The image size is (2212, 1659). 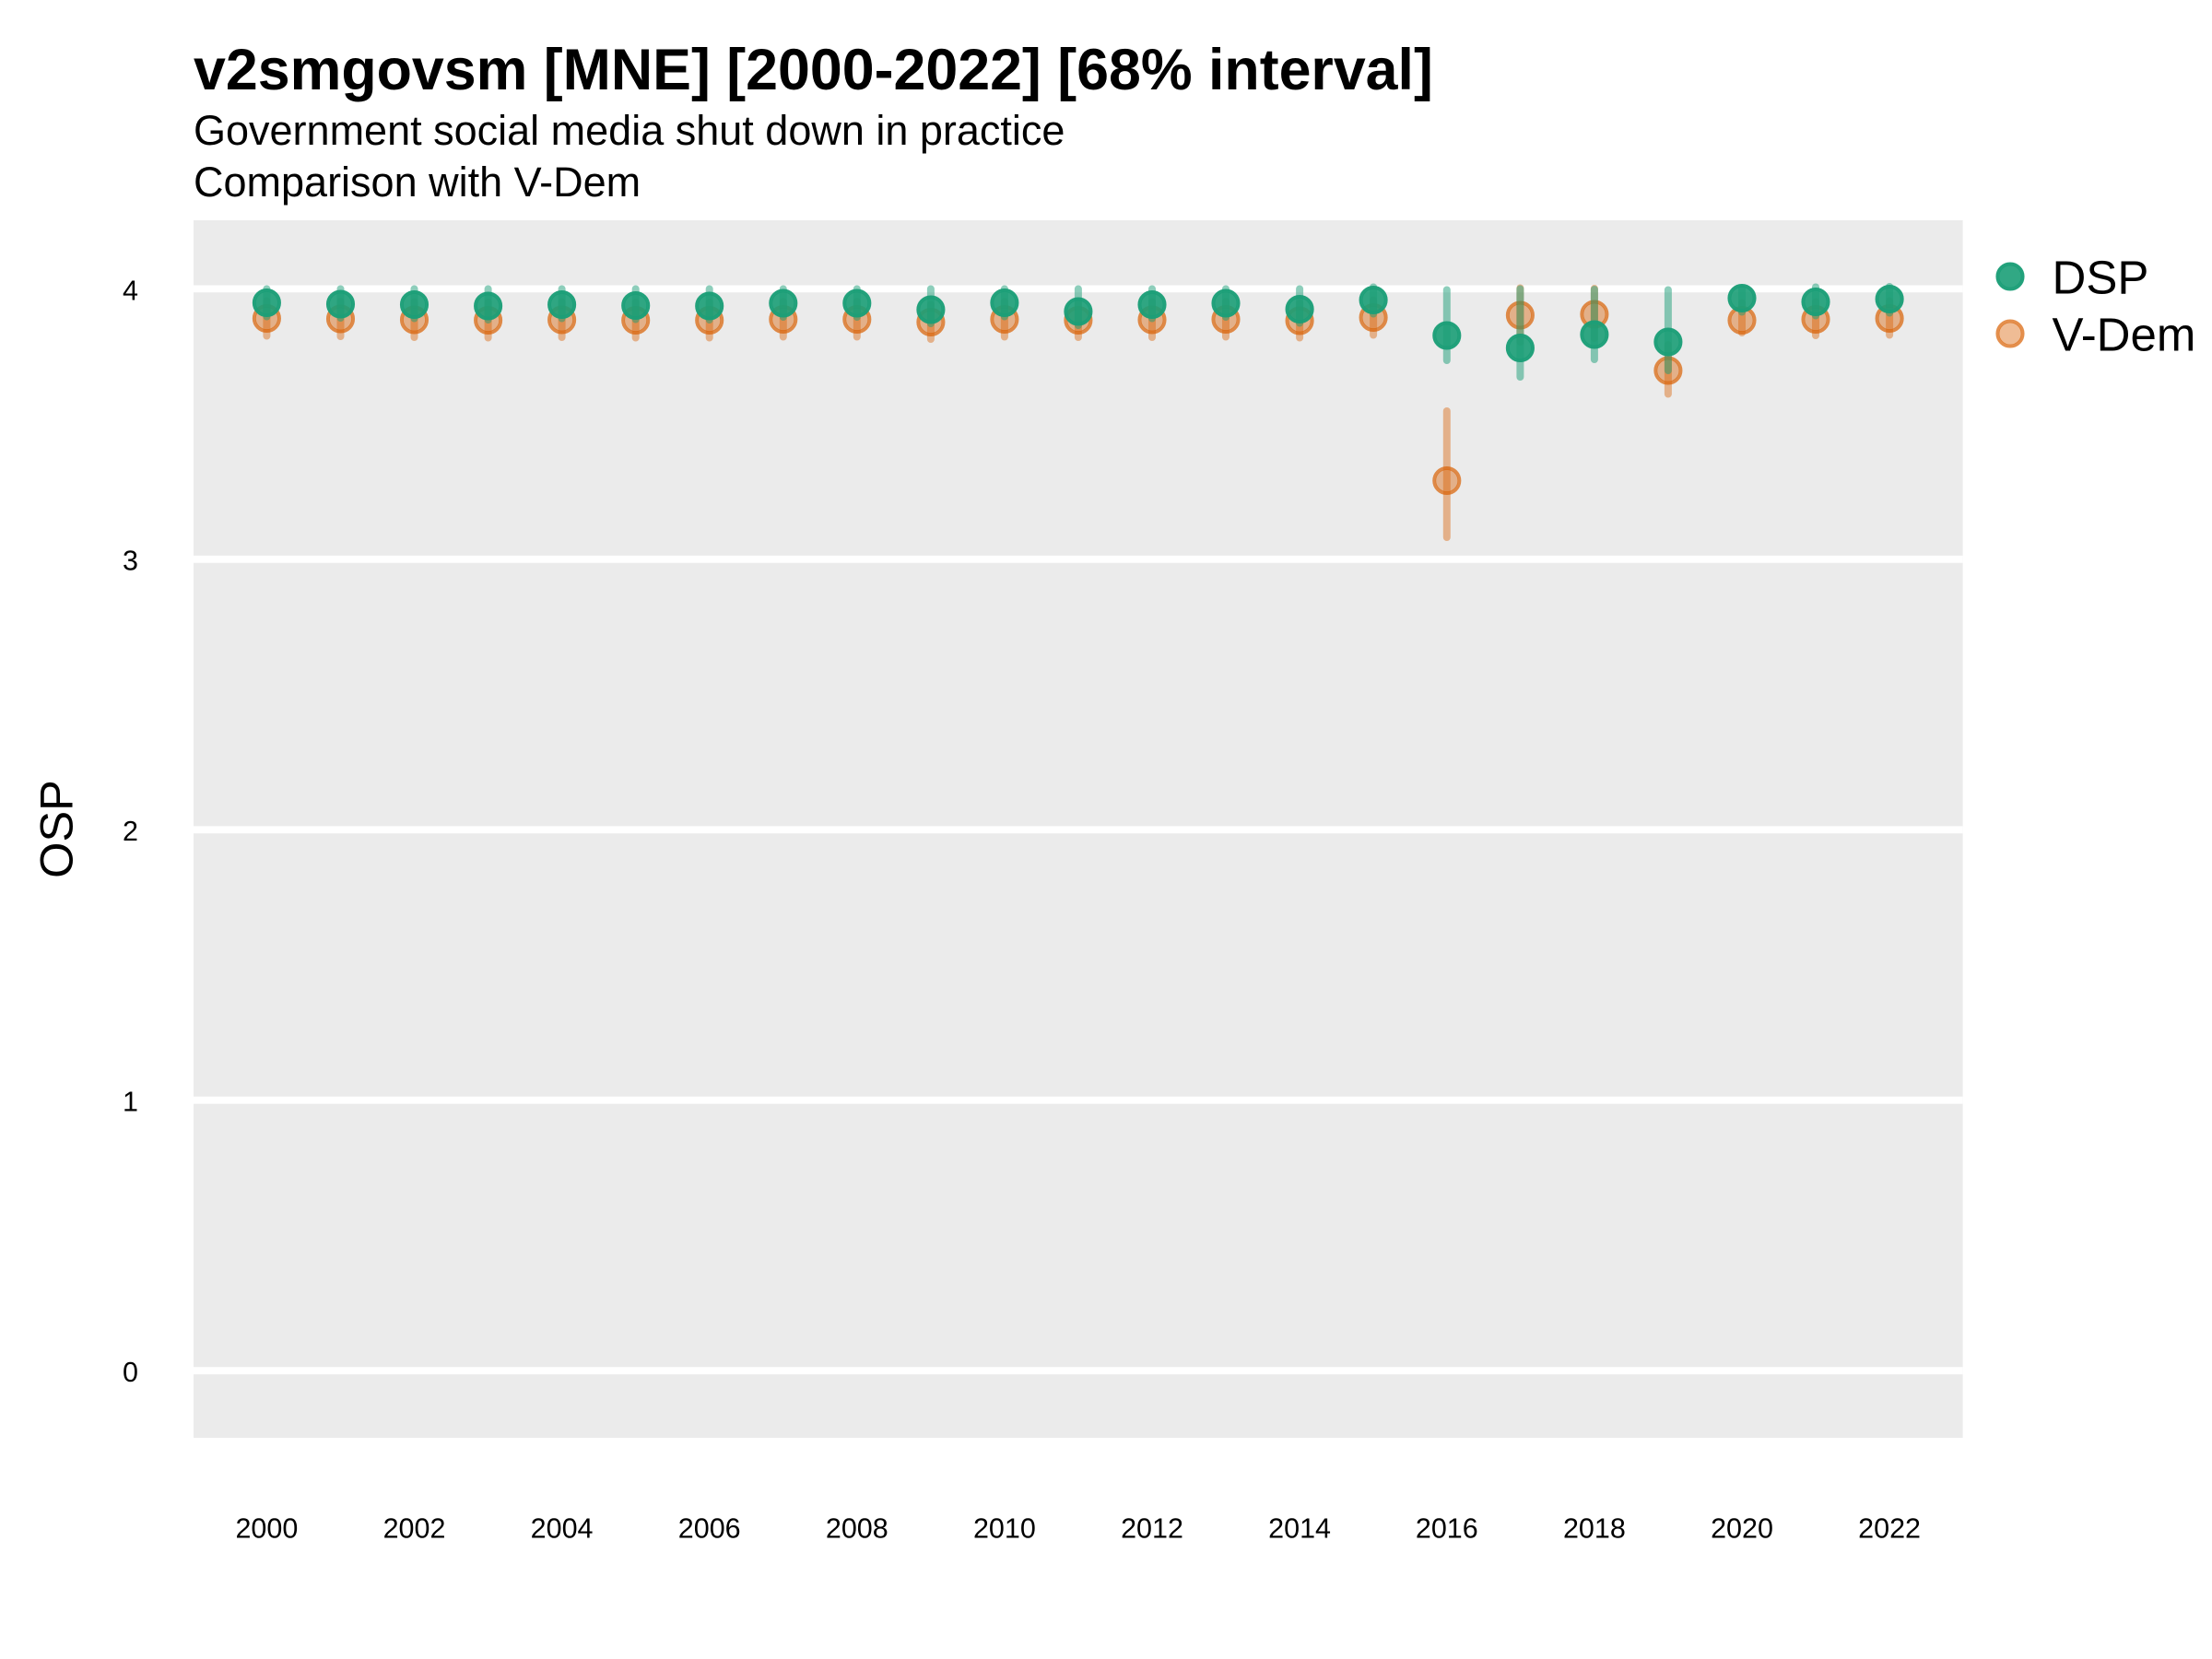 I want to click on svg-text: 4, so click(x=130, y=290).